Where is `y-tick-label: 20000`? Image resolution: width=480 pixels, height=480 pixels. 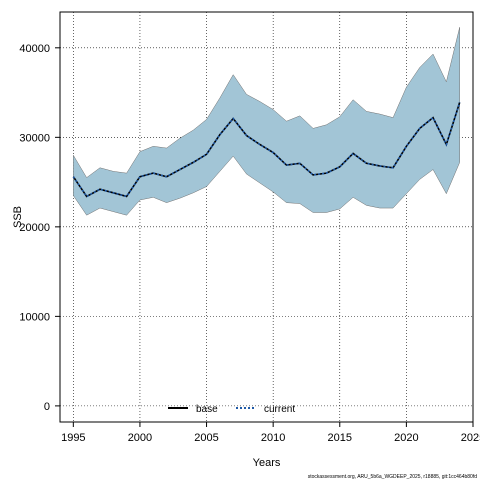 y-tick-label: 20000 is located at coordinates (34, 228).